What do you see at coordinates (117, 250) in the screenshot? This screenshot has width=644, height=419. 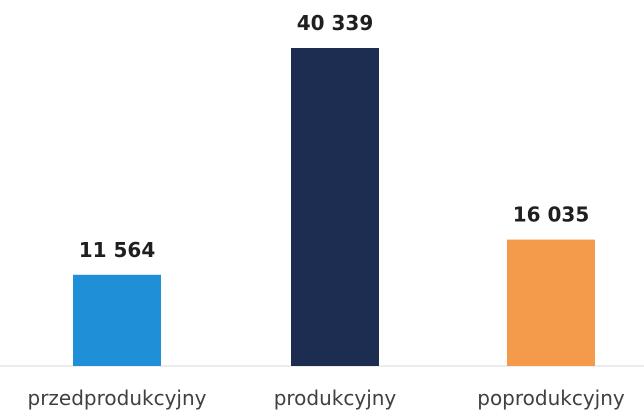 I see `data-label-przedprodukcyjny: 11 564` at bounding box center [117, 250].